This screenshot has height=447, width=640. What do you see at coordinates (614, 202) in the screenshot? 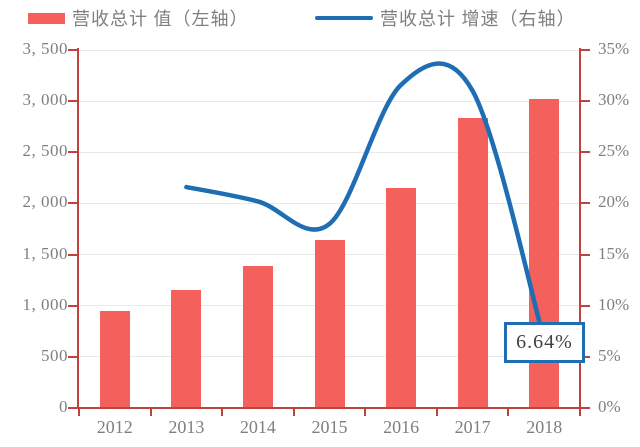
I see `right-axis-label-4: 20%` at bounding box center [614, 202].